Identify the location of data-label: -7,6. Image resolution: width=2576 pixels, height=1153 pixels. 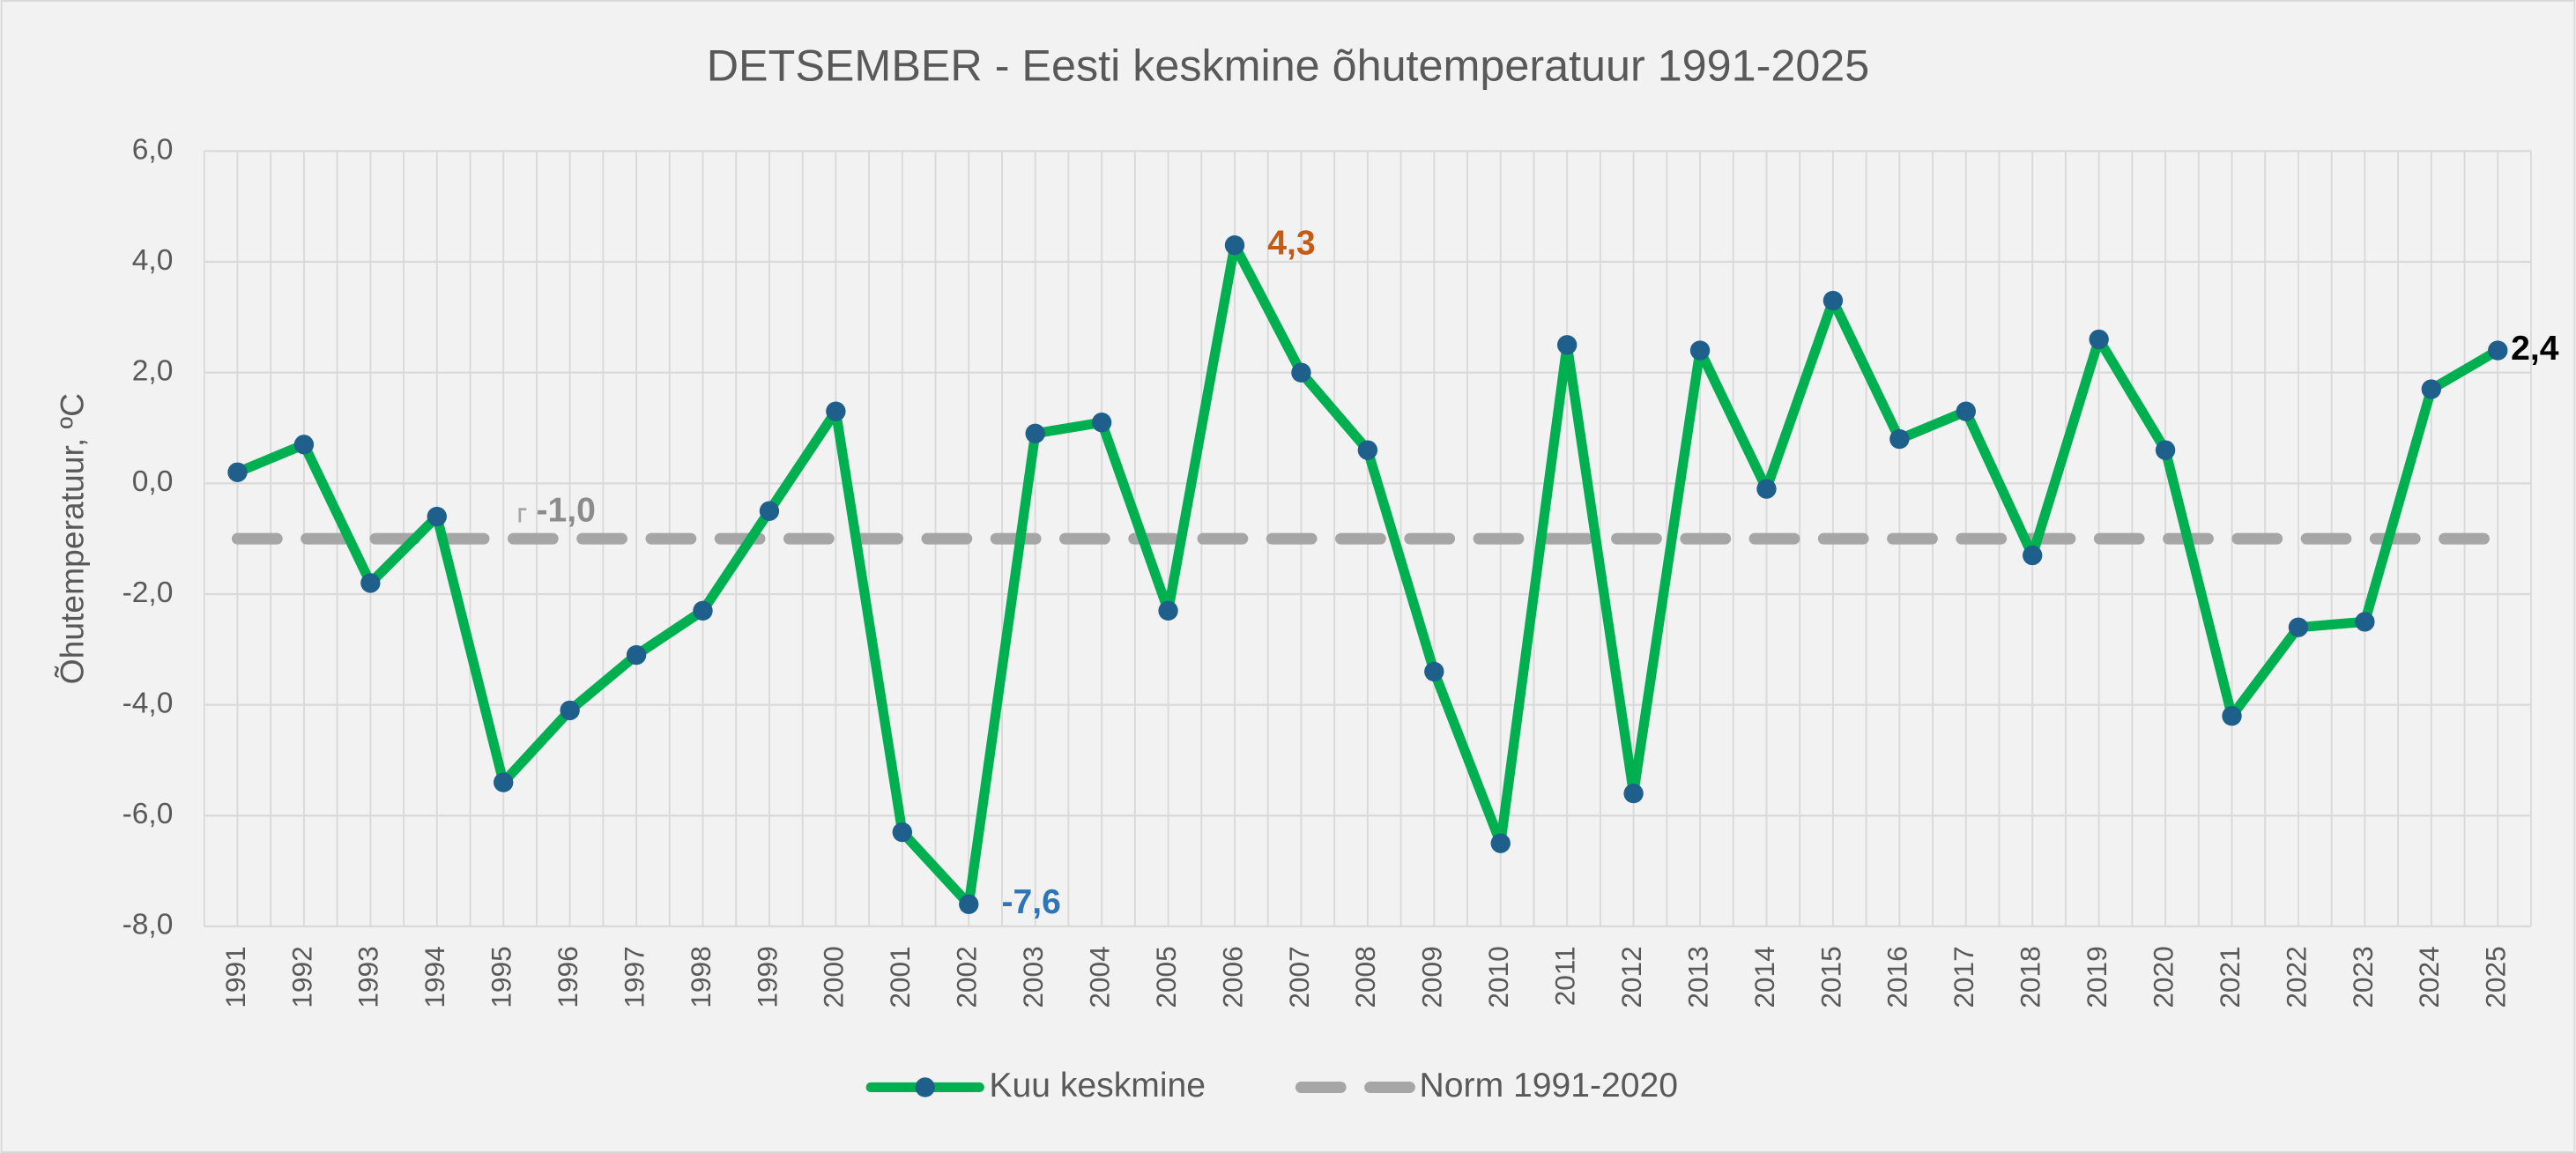
(1031, 902).